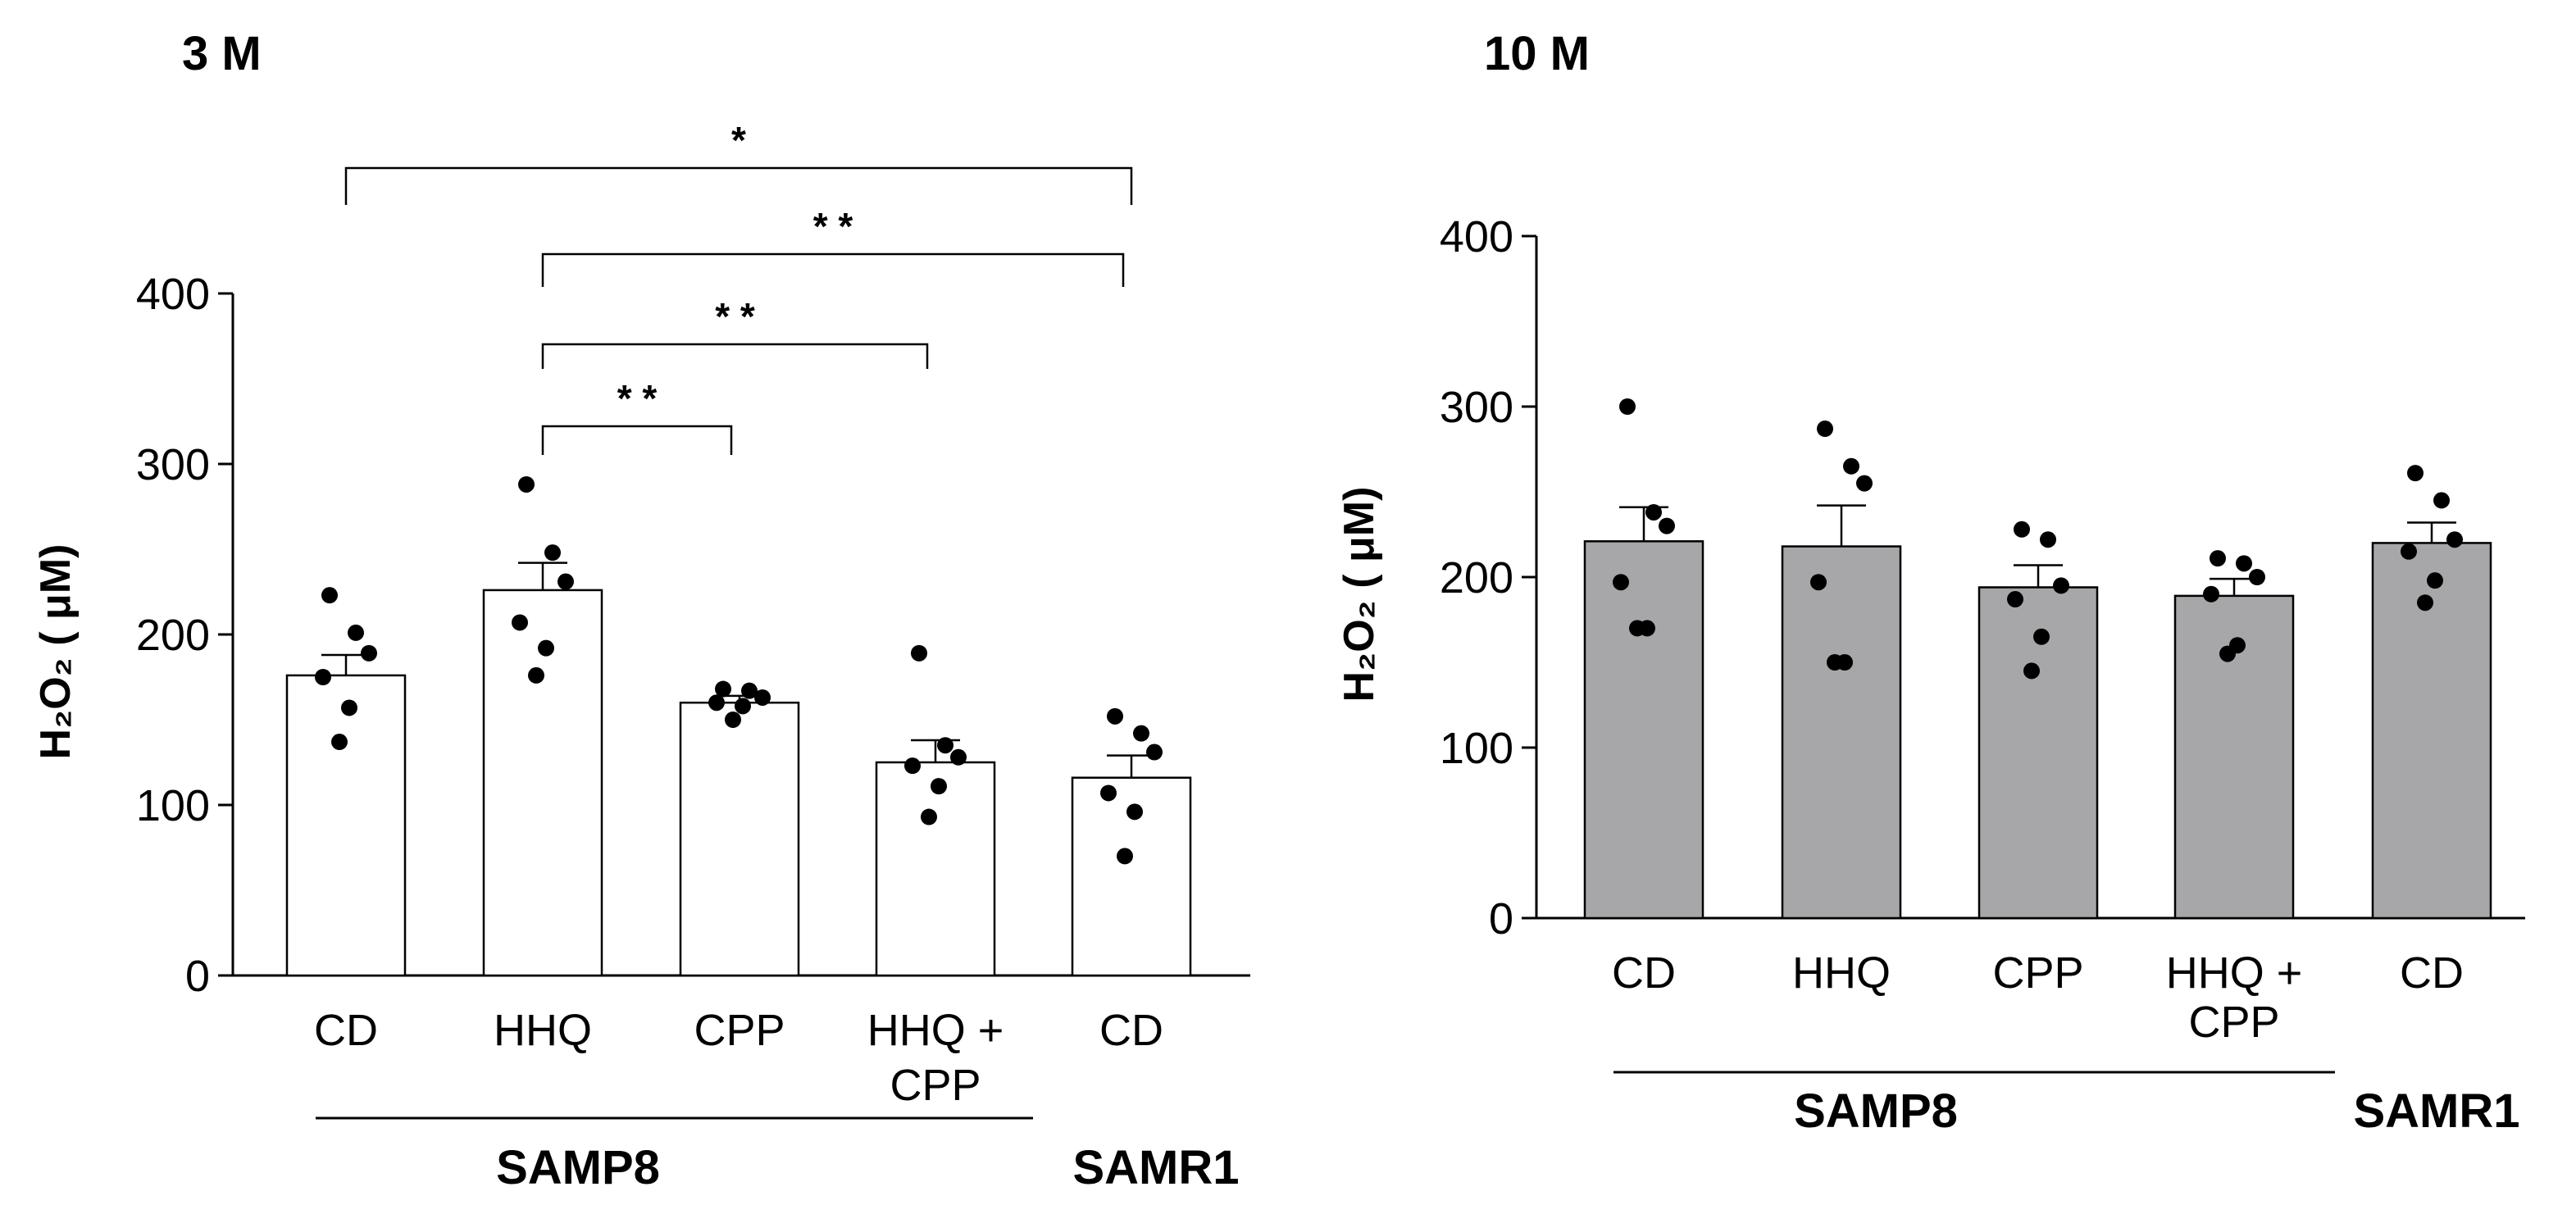 This screenshot has width=2576, height=1205. Describe the element at coordinates (738, 140) in the screenshot. I see `significance-label: *` at that location.